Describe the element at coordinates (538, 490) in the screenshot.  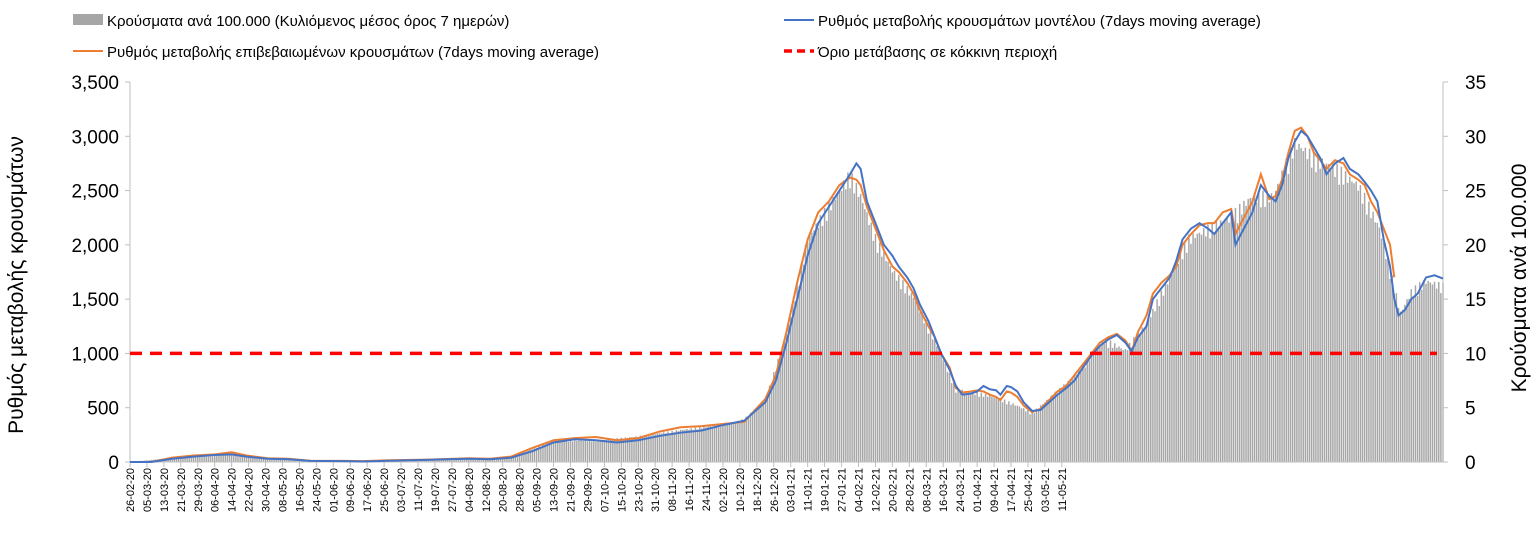
I see `x-tick-label: 05-09-20` at that location.